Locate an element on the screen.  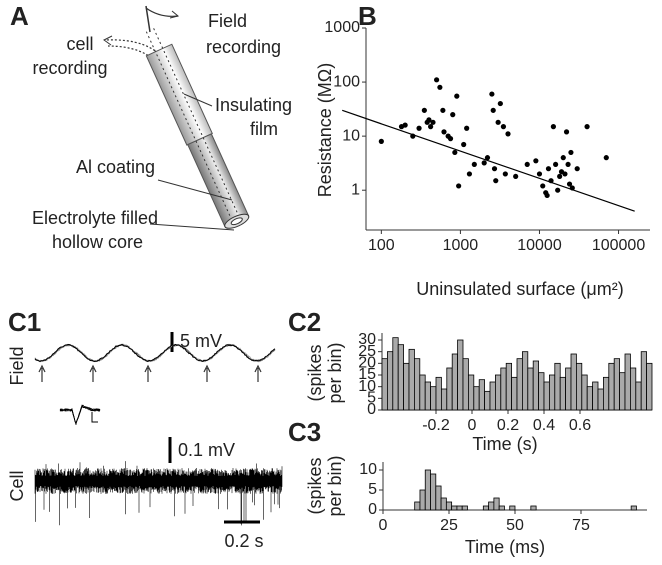
panel-label: C2 is located at coordinates (304, 322).